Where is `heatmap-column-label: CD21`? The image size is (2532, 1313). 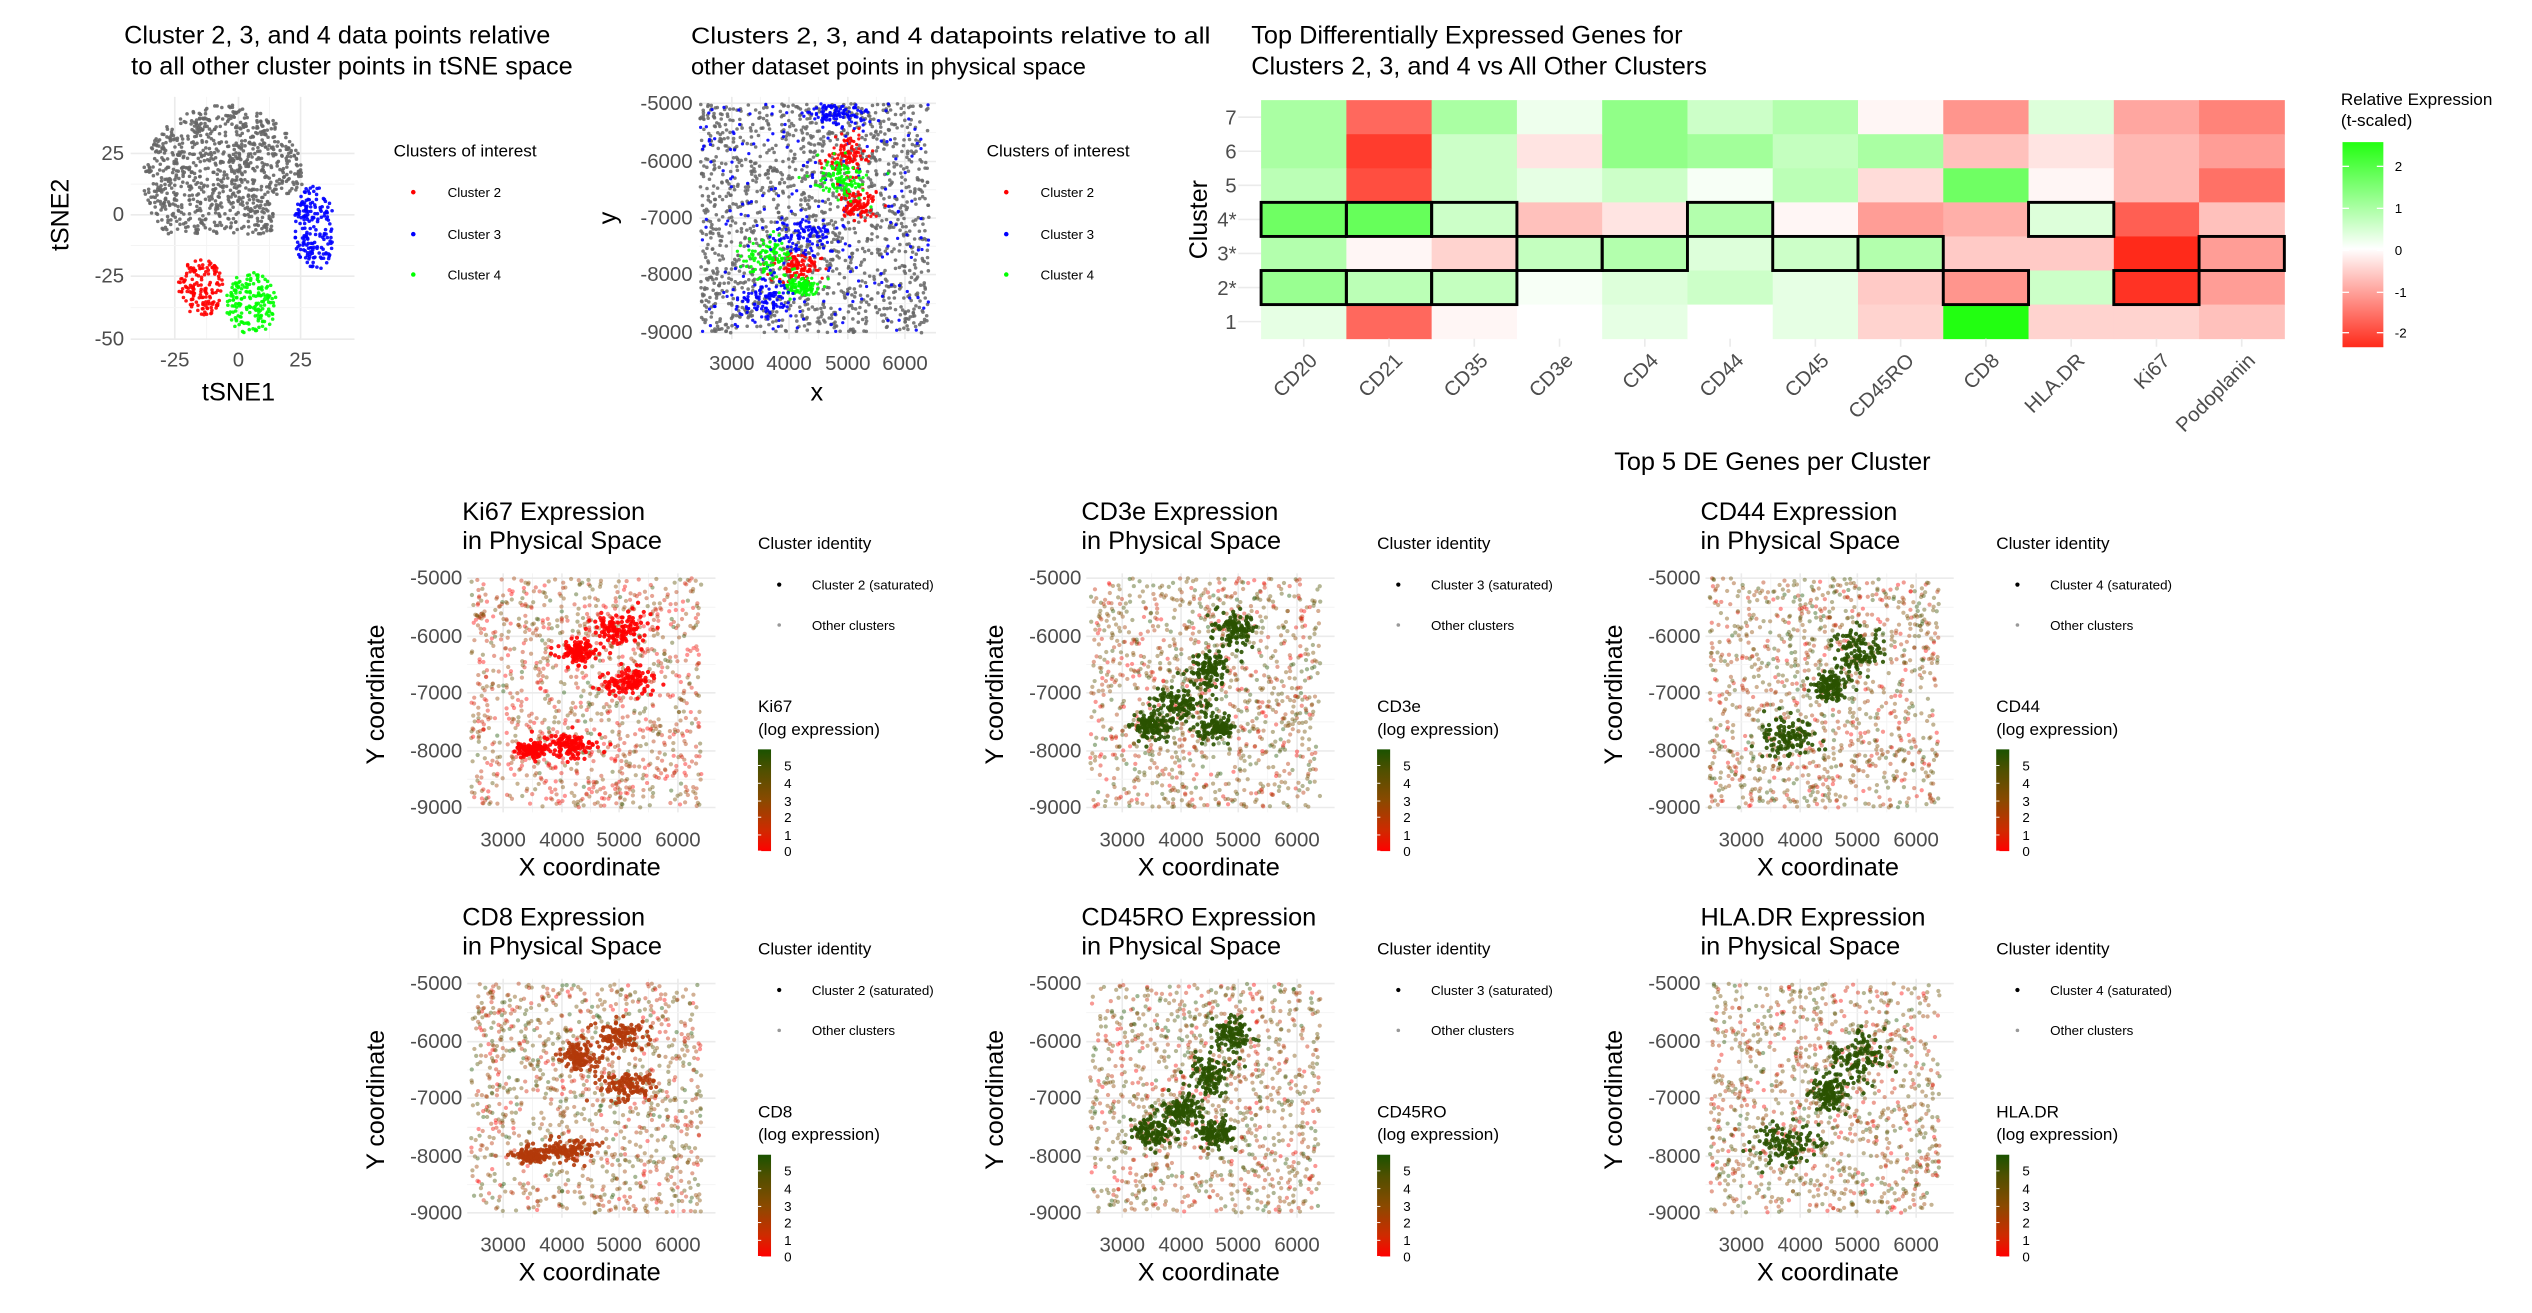
heatmap-column-label: CD21 is located at coordinates (1381, 376).